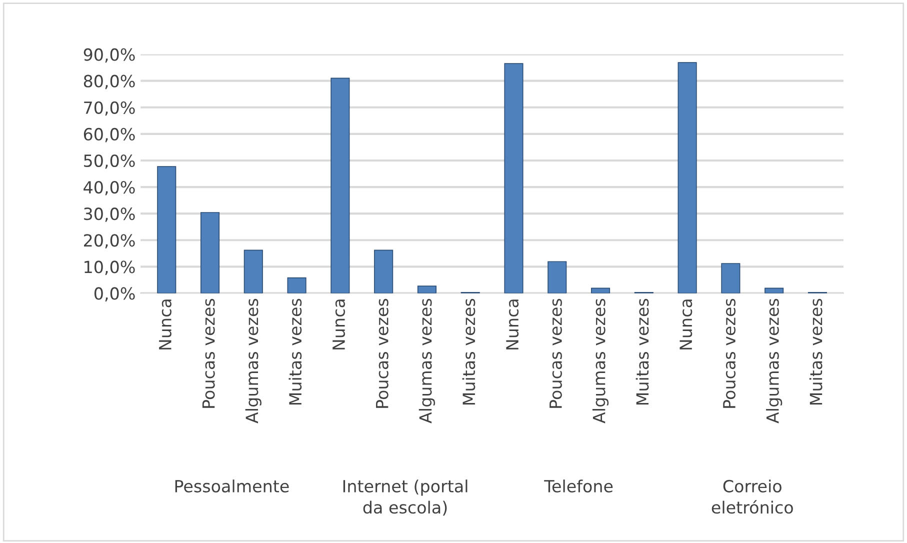  I want to click on text: Pessoalmente, so click(232, 486).